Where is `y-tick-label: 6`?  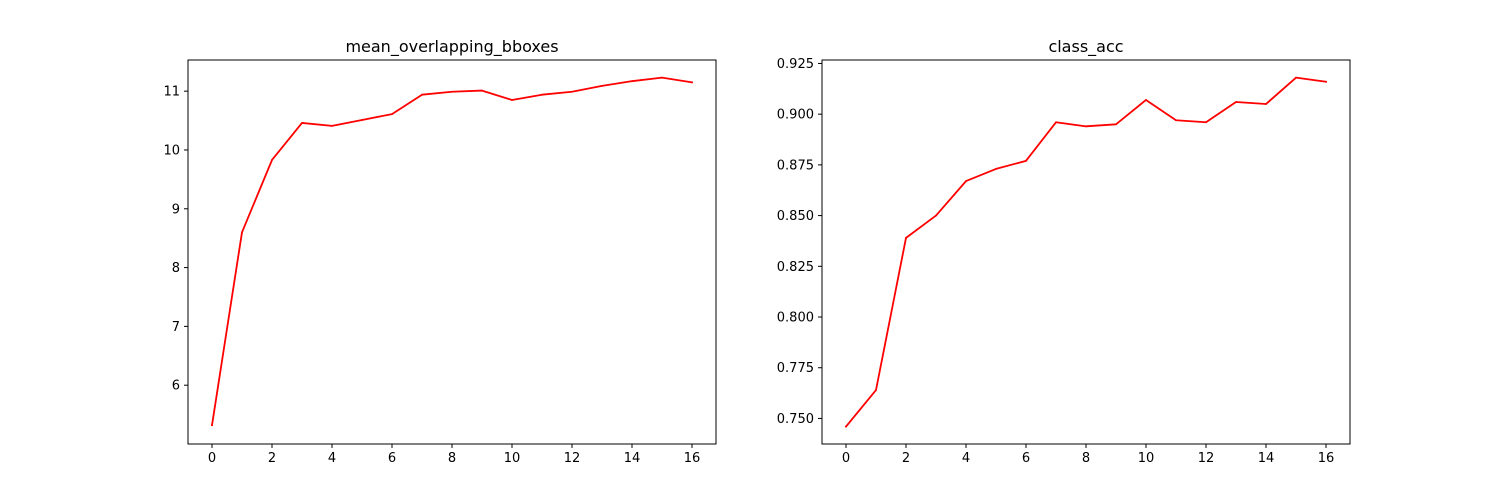
y-tick-label: 6 is located at coordinates (176, 386).